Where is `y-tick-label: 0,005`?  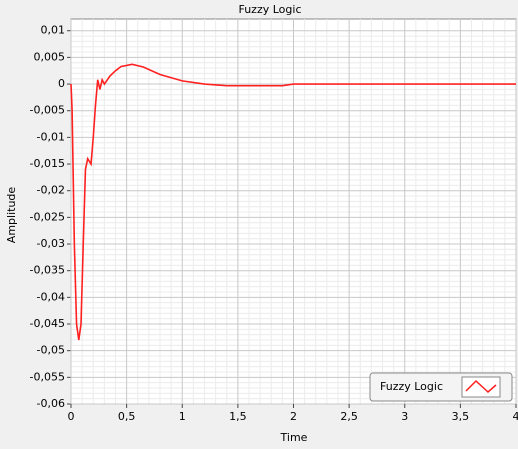
y-tick-label: 0,005 is located at coordinates (50, 56).